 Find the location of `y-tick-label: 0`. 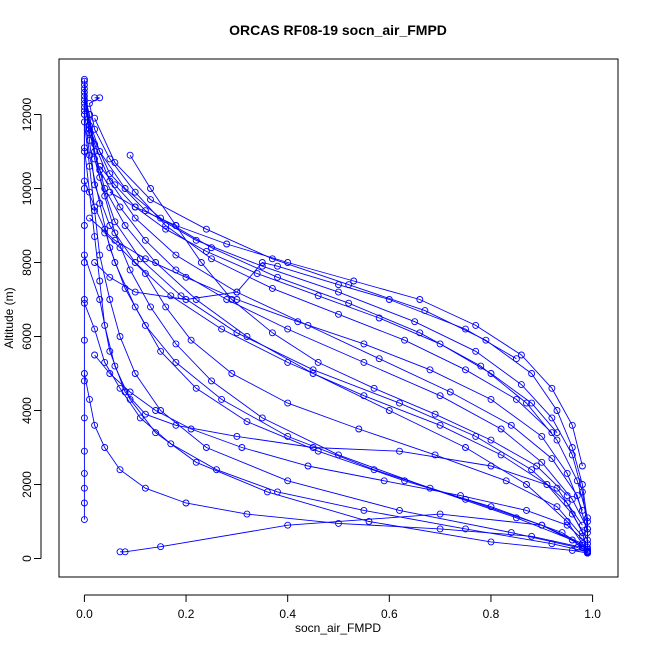

y-tick-label: 0 is located at coordinates (27, 558).